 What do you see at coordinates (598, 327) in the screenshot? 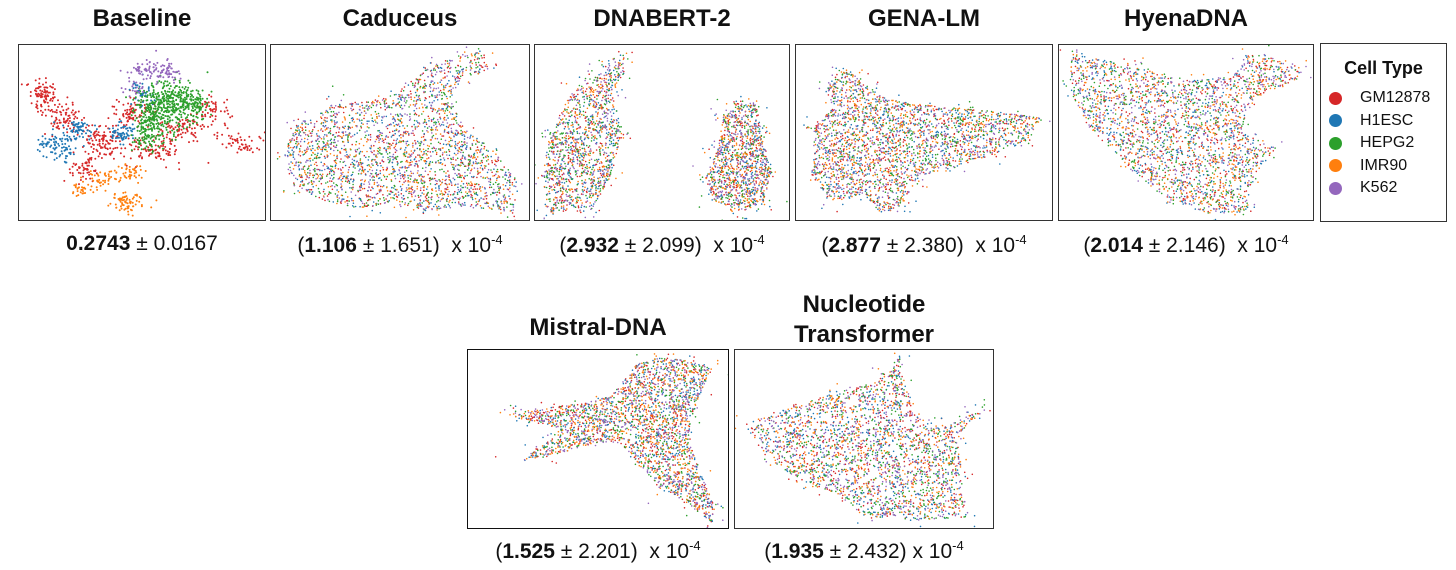
I see `panel-title-mistral: Mistral-DNA` at bounding box center [598, 327].